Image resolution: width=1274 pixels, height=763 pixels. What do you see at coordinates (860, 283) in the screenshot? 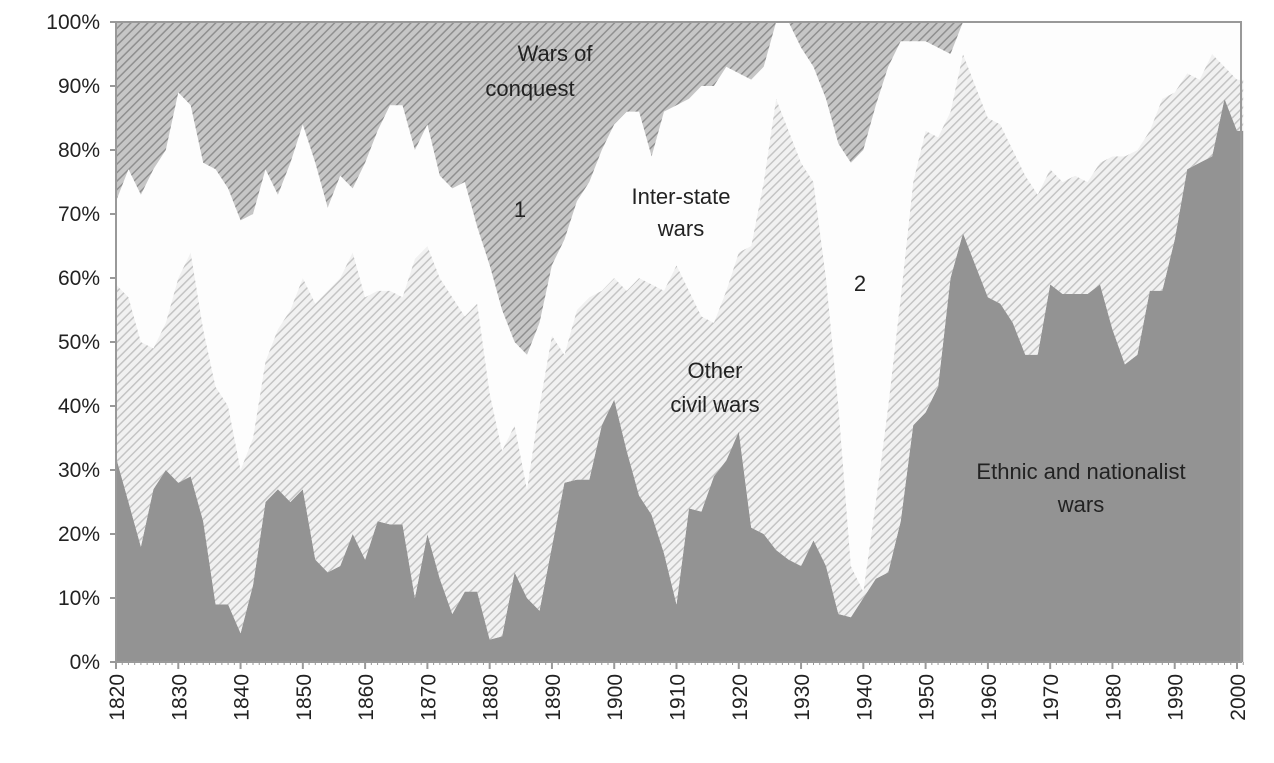
I see `annotation-2: 2` at bounding box center [860, 283].